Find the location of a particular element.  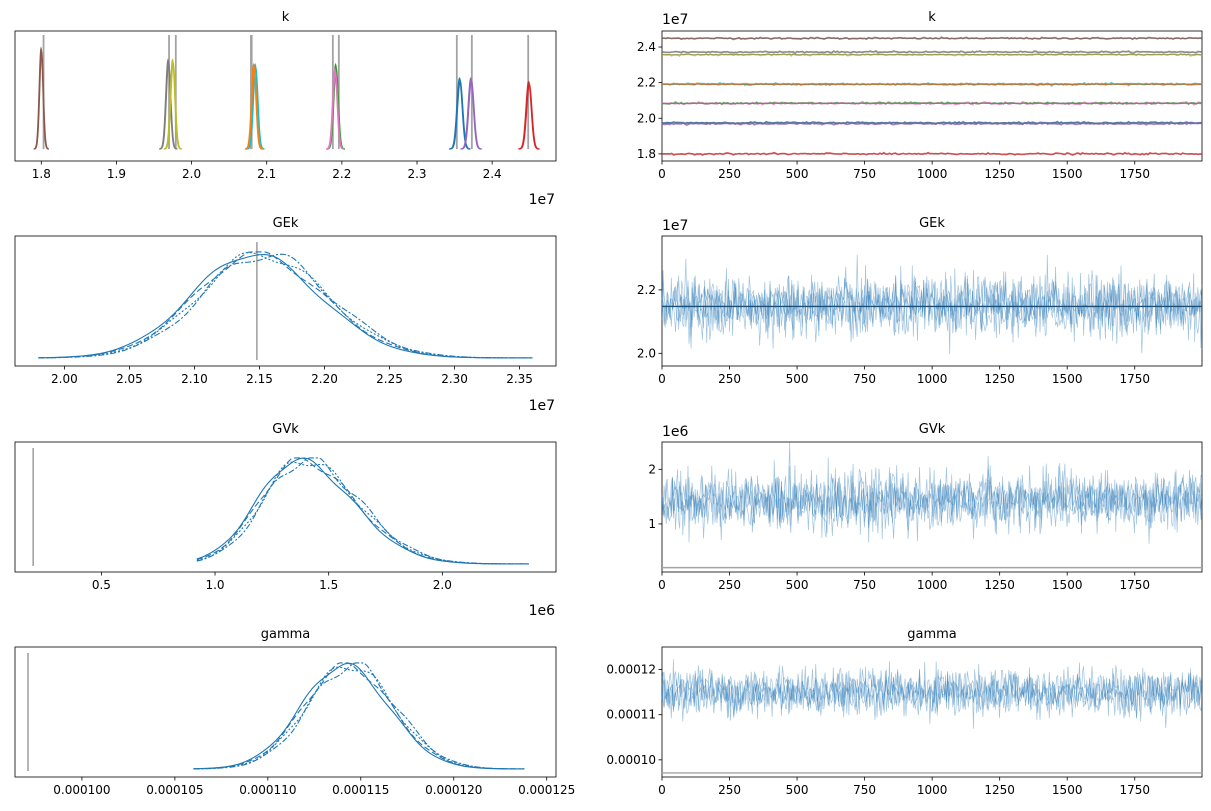

x-tick-label: 2.1 is located at coordinates (266, 174).